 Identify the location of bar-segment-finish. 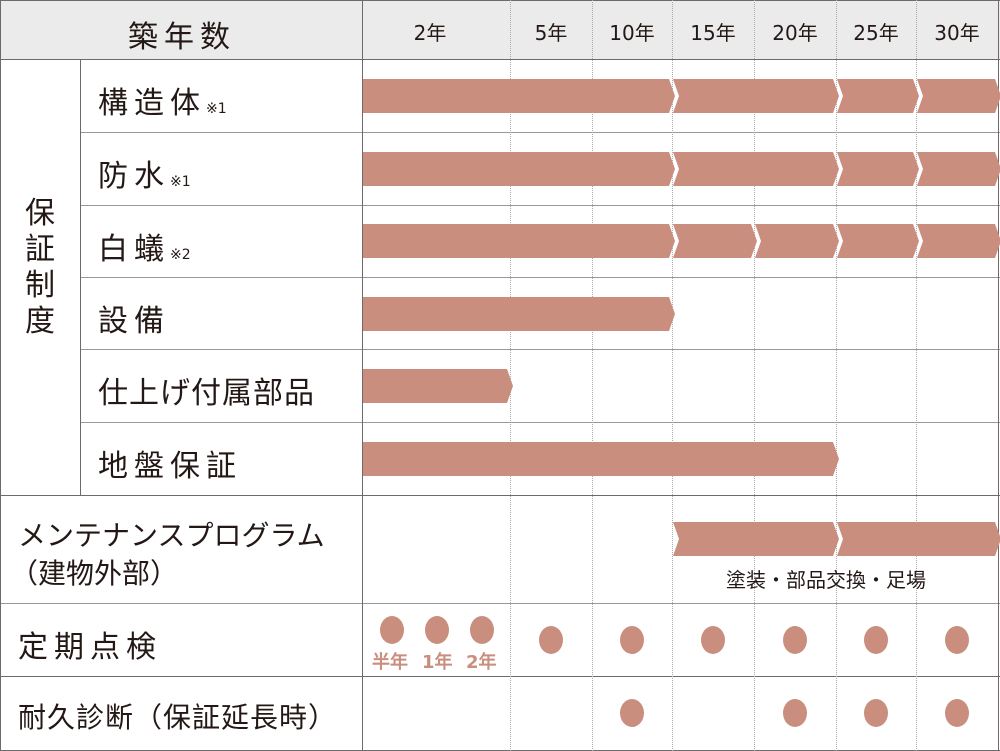
(438, 386).